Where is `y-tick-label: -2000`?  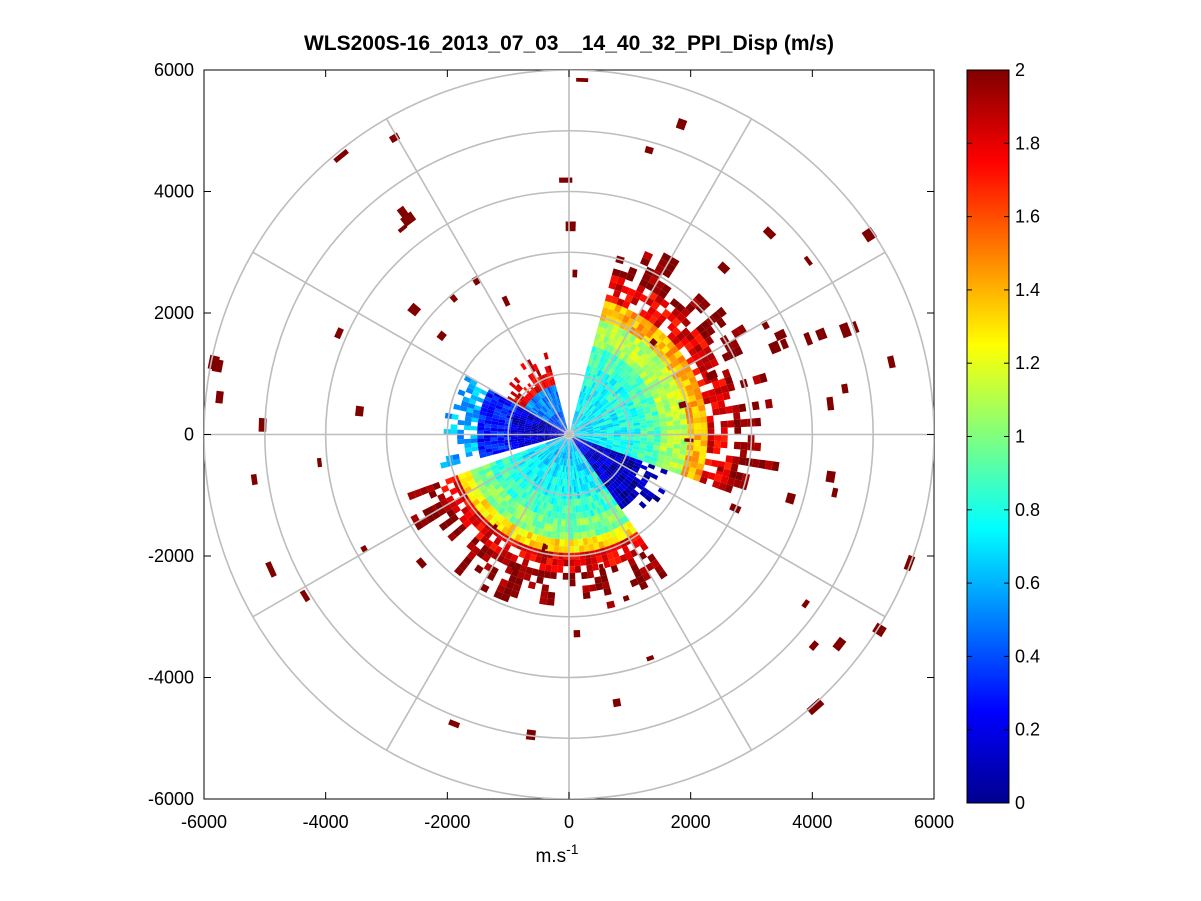
y-tick-label: -2000 is located at coordinates (171, 556).